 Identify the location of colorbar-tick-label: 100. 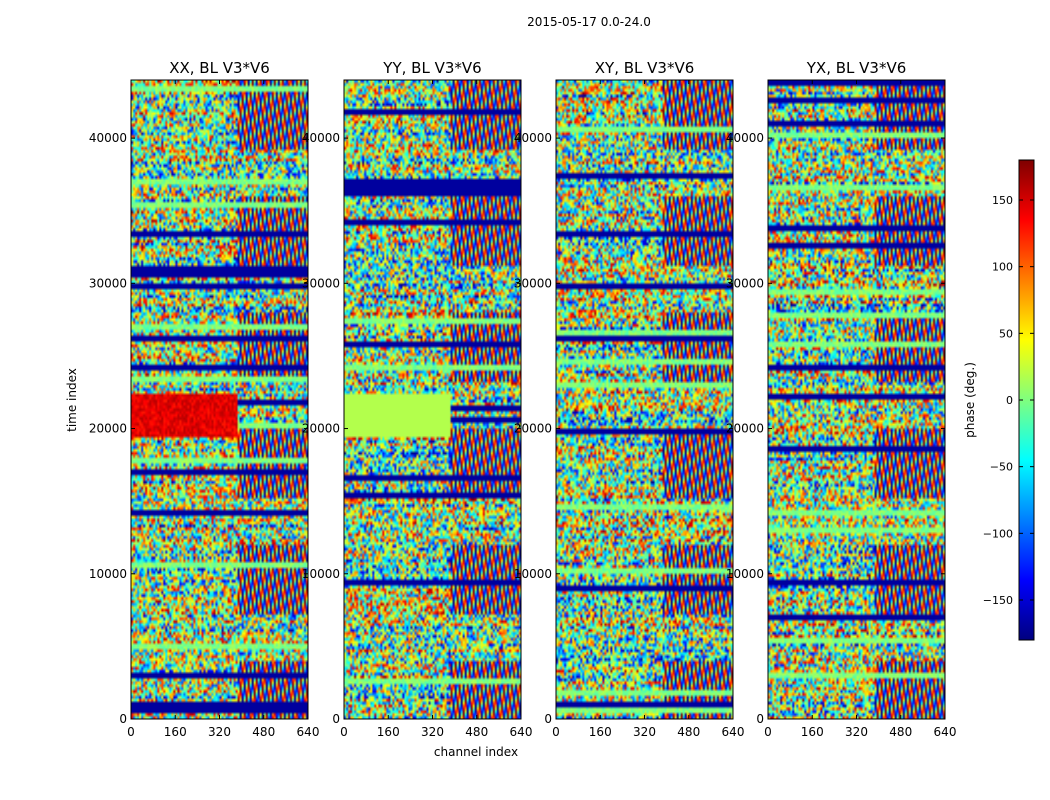
(1002, 267).